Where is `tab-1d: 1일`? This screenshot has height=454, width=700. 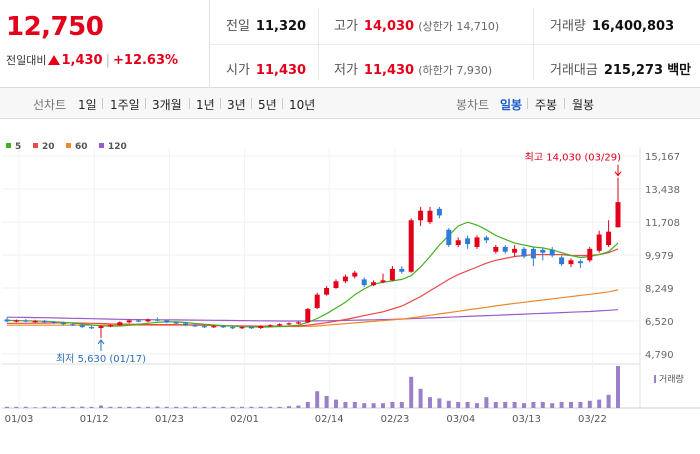
tab-1d: 1일 is located at coordinates (87, 105).